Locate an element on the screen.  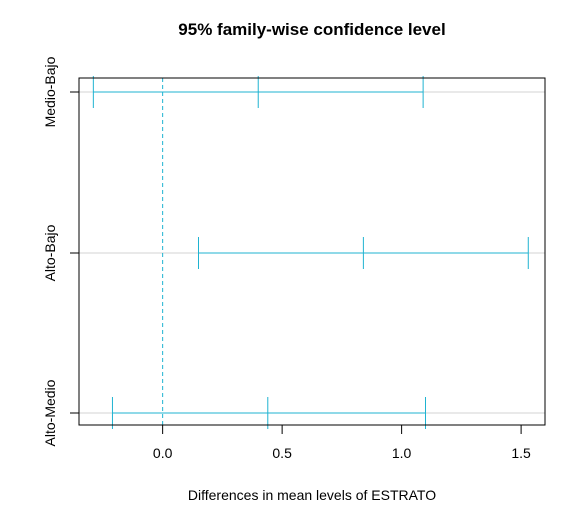
x-tick-label: 0.0 is located at coordinates (163, 453).